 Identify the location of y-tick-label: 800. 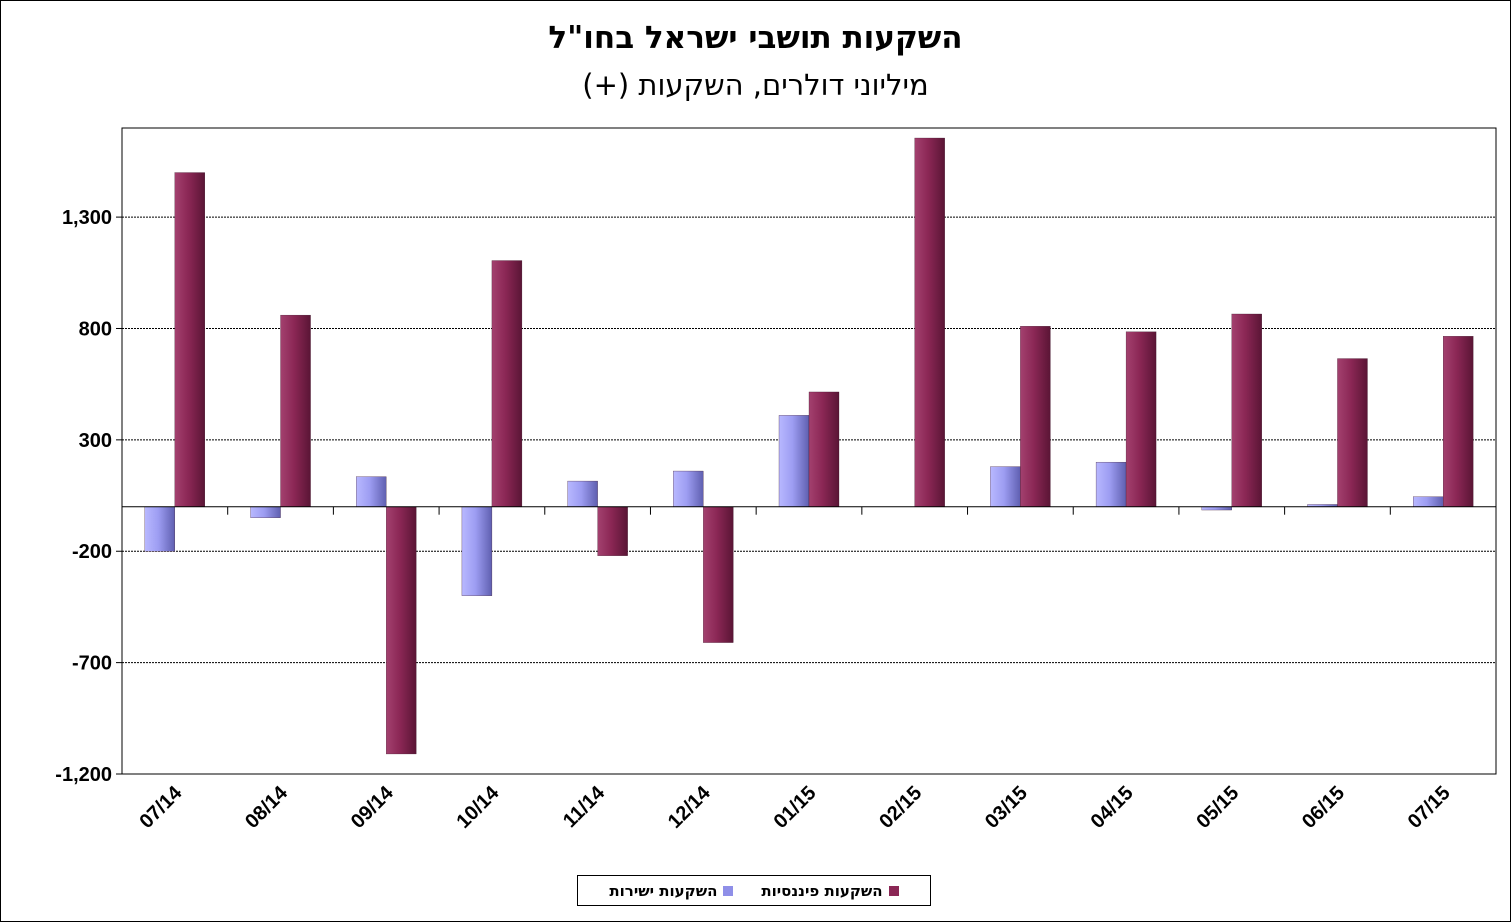
(95, 329).